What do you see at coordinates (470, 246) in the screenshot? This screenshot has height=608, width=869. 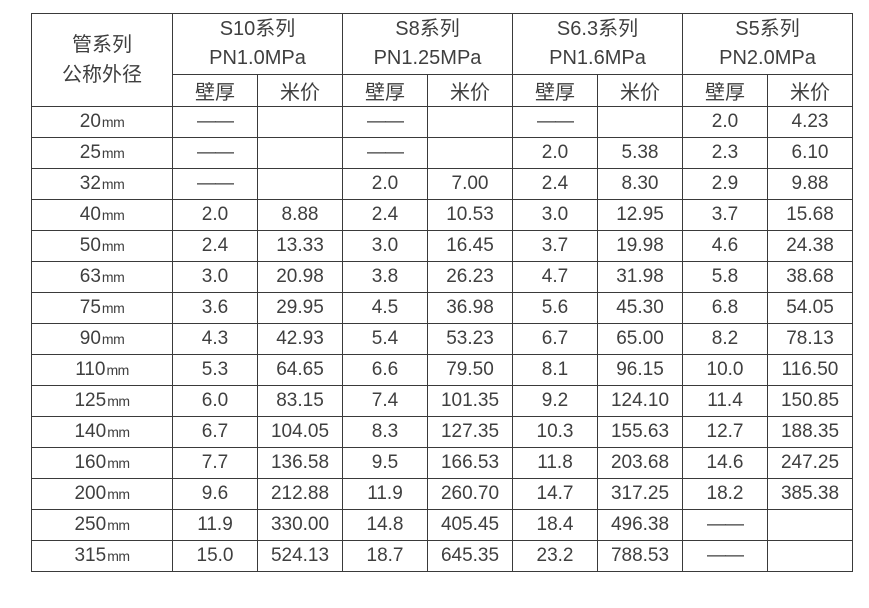 I see `price-cell: 16.45` at bounding box center [470, 246].